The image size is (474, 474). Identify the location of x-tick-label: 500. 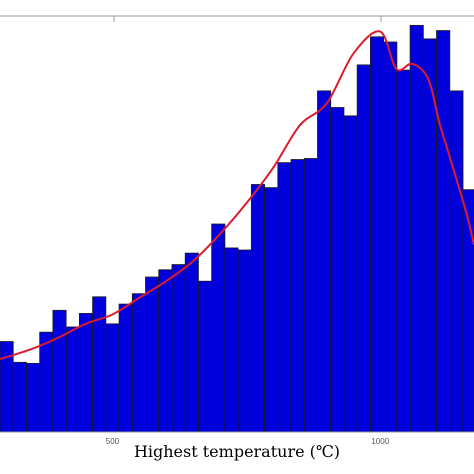
(113, 441).